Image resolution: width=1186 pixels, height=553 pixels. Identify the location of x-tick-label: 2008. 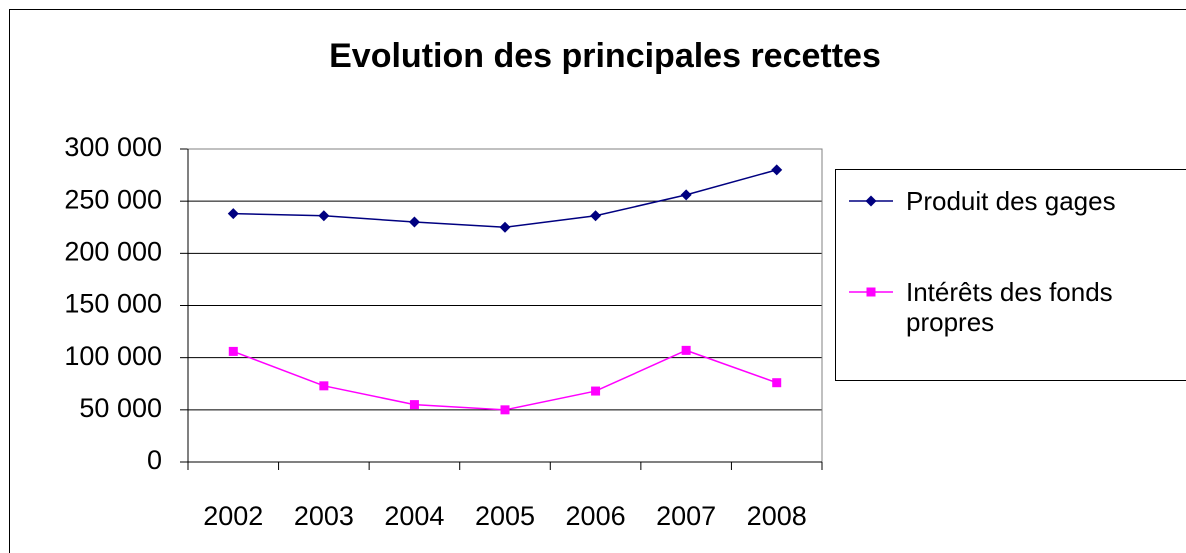
(777, 516).